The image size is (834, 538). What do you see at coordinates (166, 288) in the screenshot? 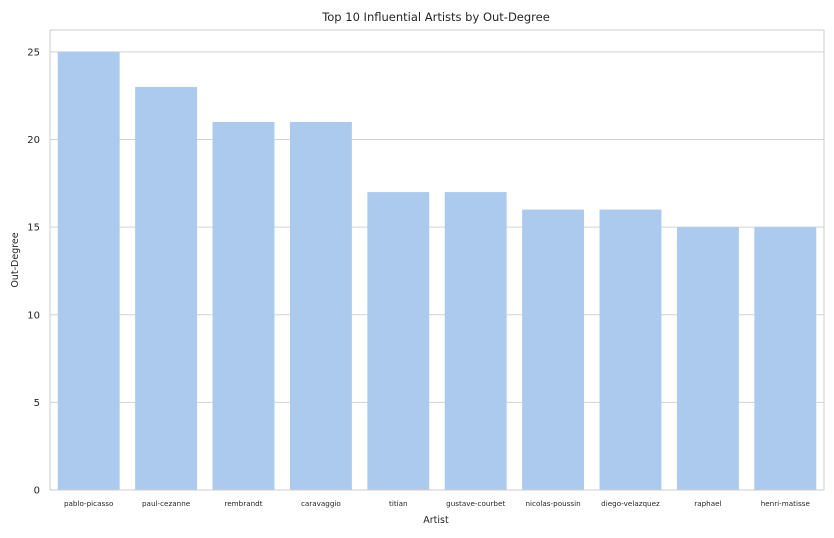
I see `bar-paul-cezanne` at bounding box center [166, 288].